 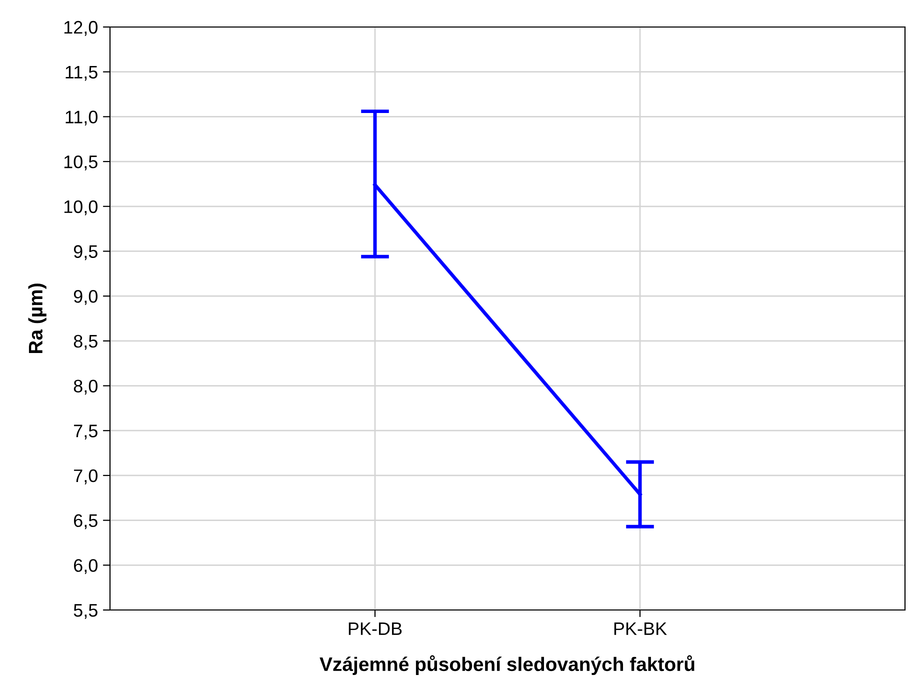 I want to click on x-tick-label: PK-DB, so click(x=375, y=628).